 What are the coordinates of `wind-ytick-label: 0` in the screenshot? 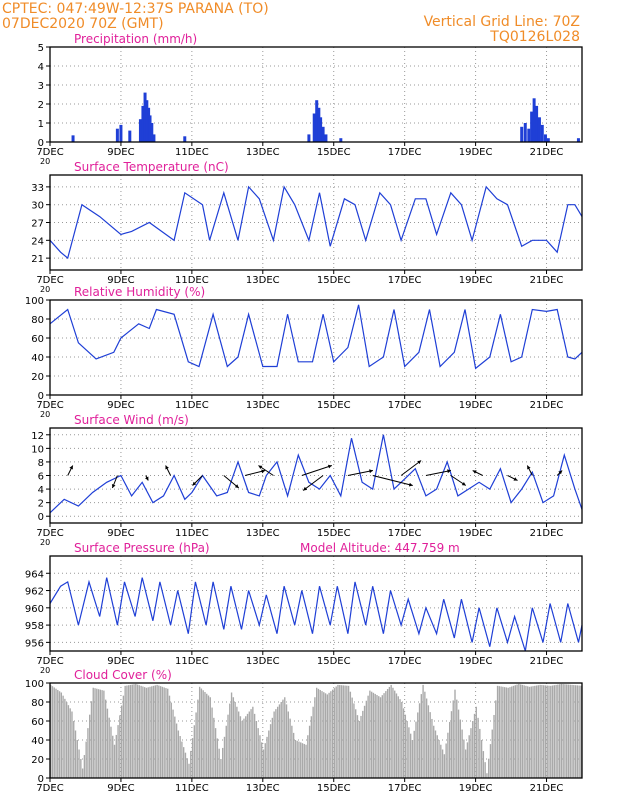 It's located at (41, 517).